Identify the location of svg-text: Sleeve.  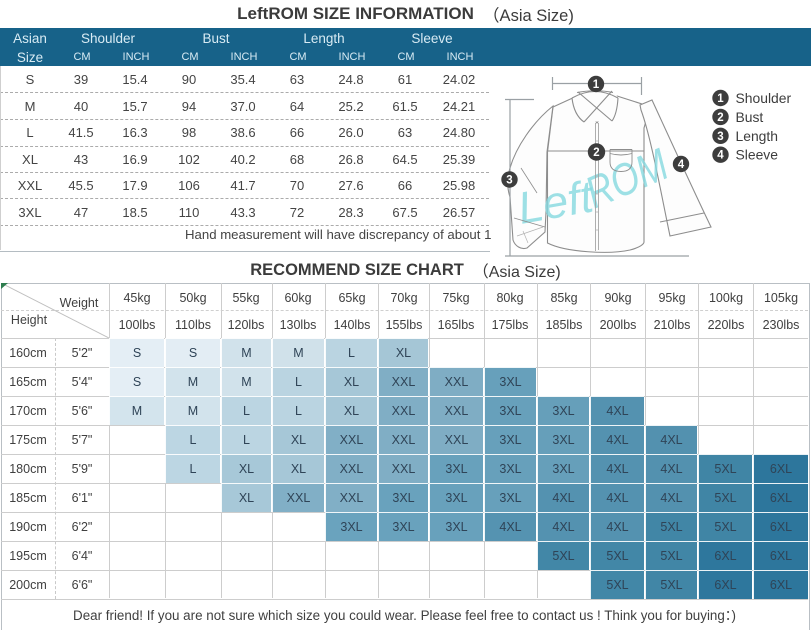
(757, 155).